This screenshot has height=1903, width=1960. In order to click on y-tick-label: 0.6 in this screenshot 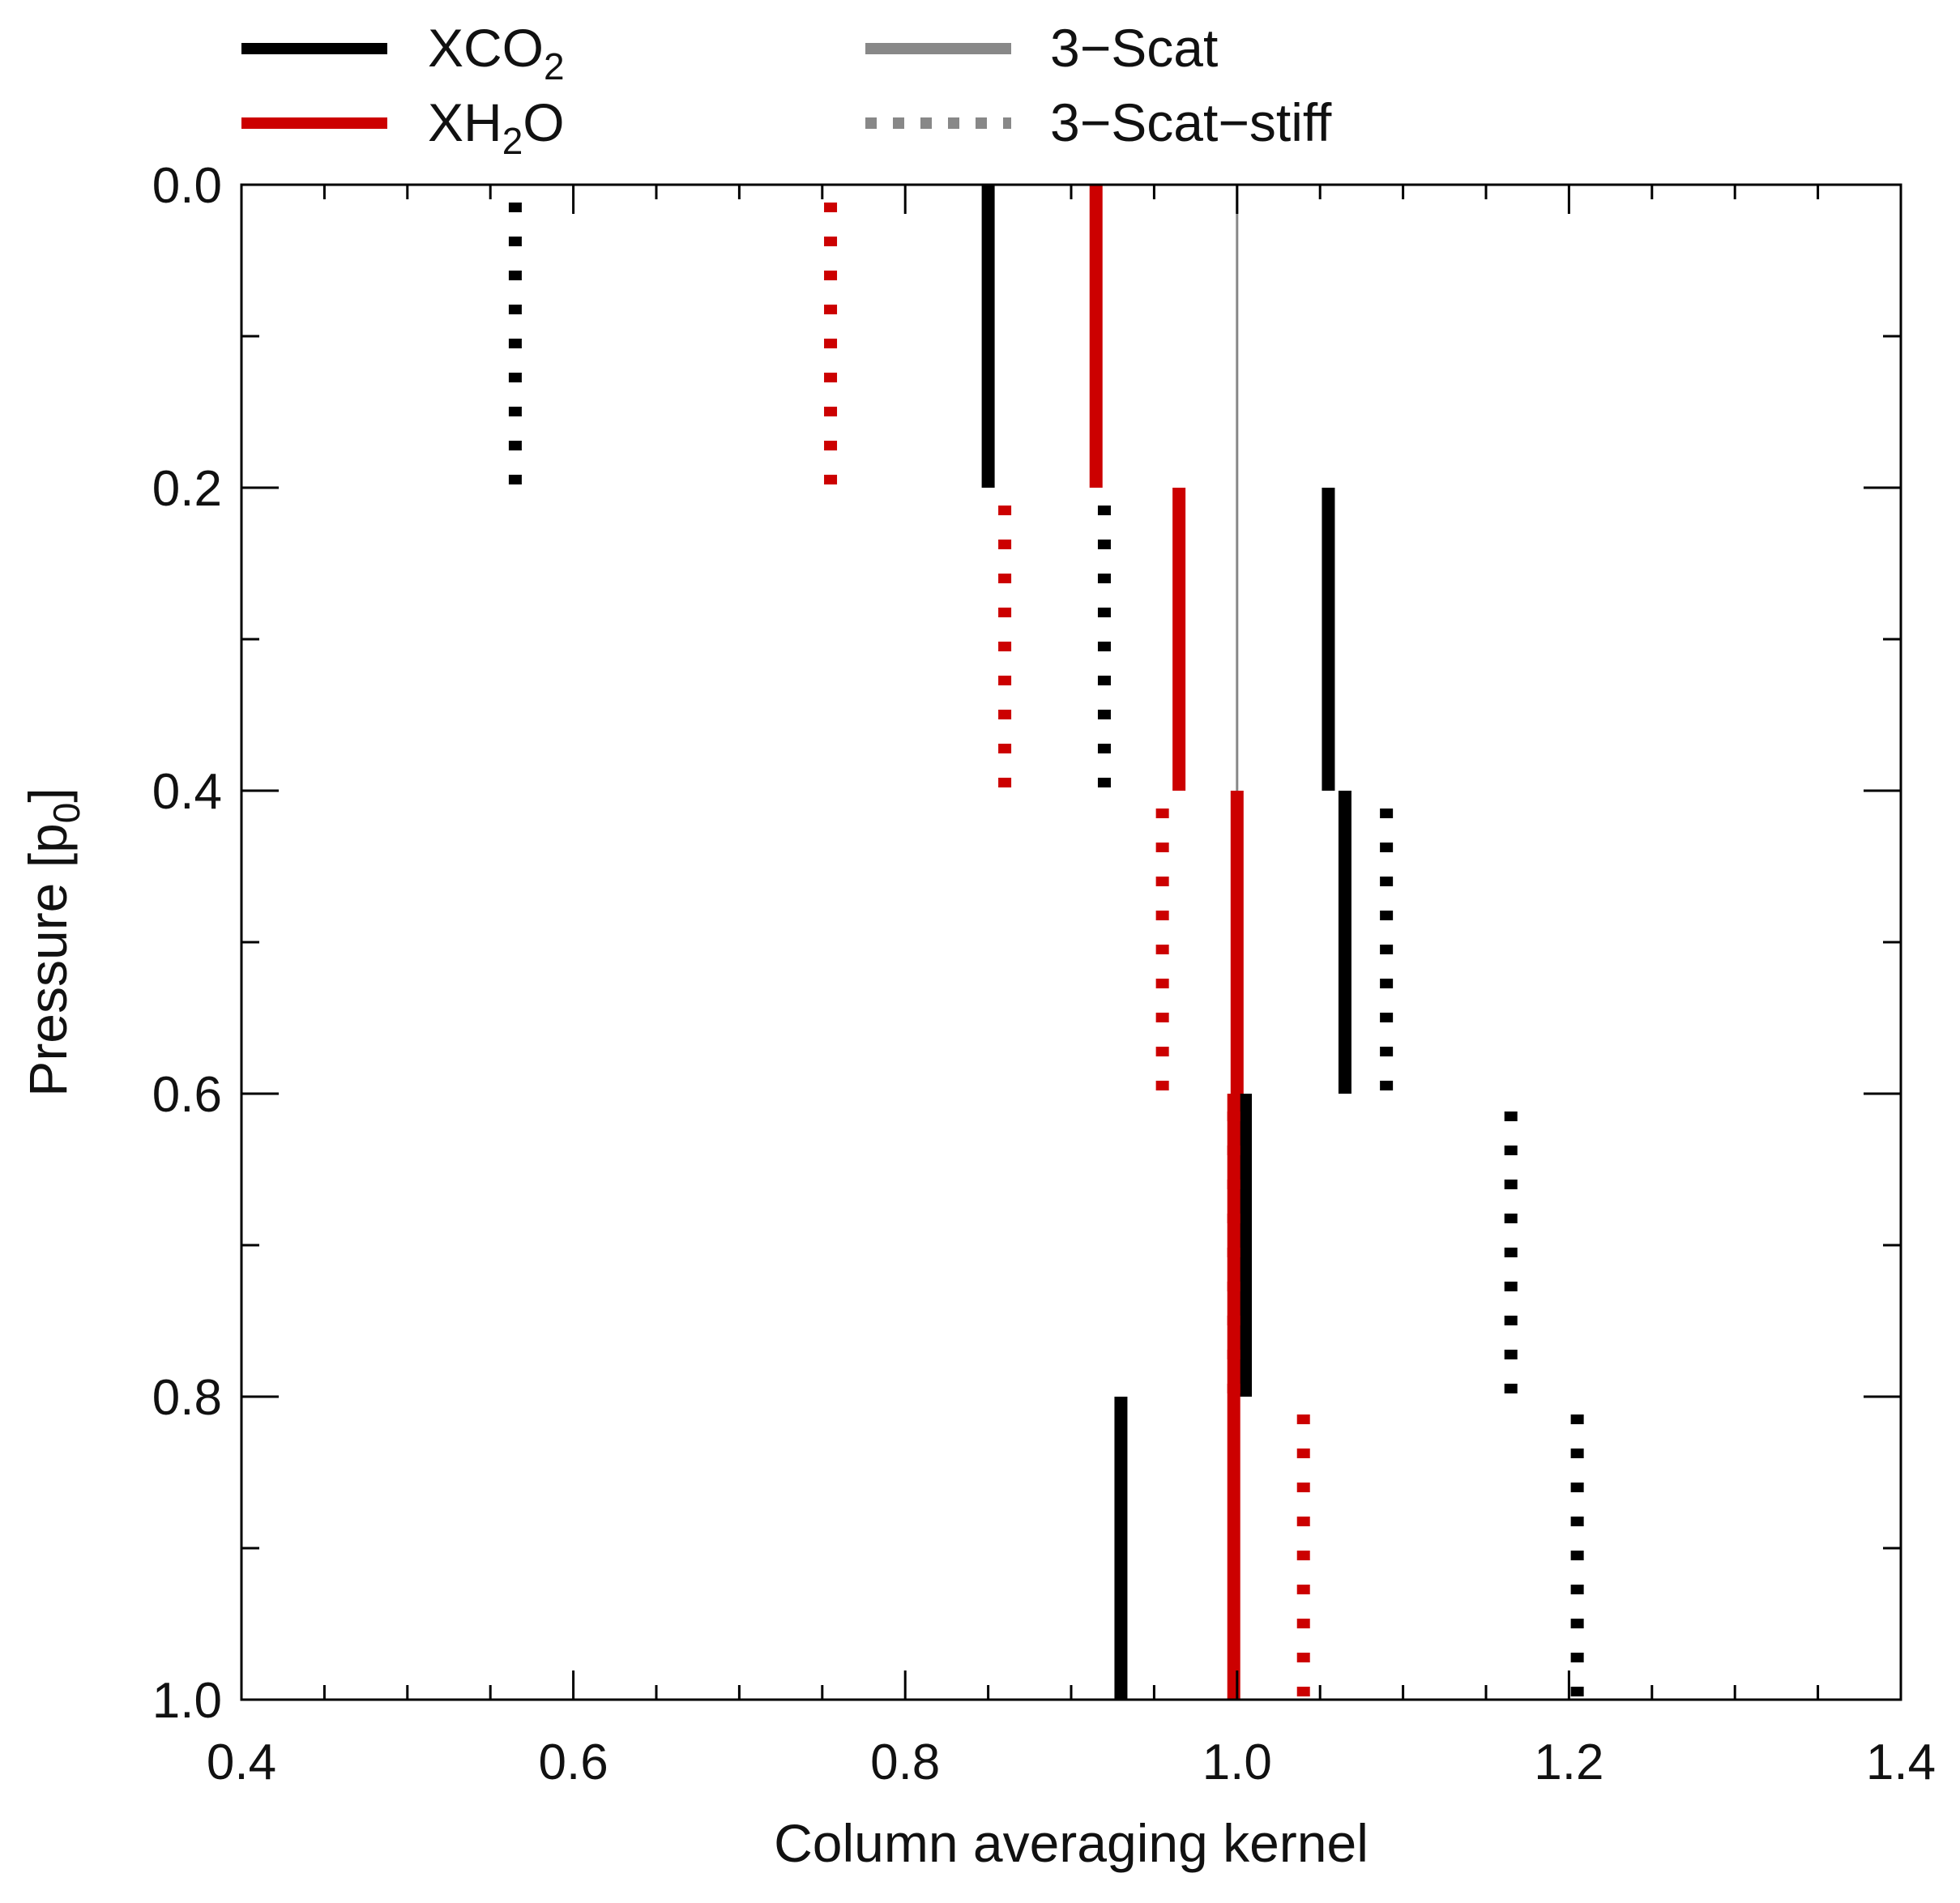, I will do `click(187, 1095)`.